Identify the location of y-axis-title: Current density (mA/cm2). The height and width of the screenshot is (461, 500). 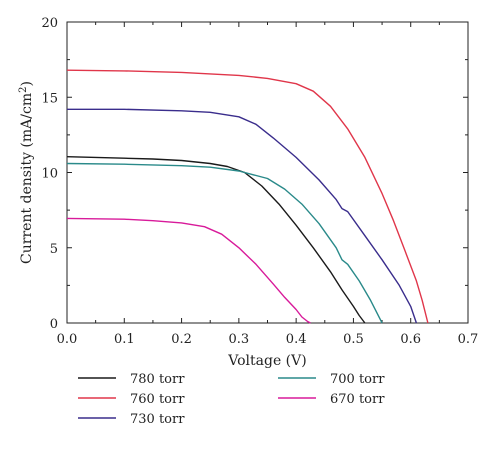
(27, 172).